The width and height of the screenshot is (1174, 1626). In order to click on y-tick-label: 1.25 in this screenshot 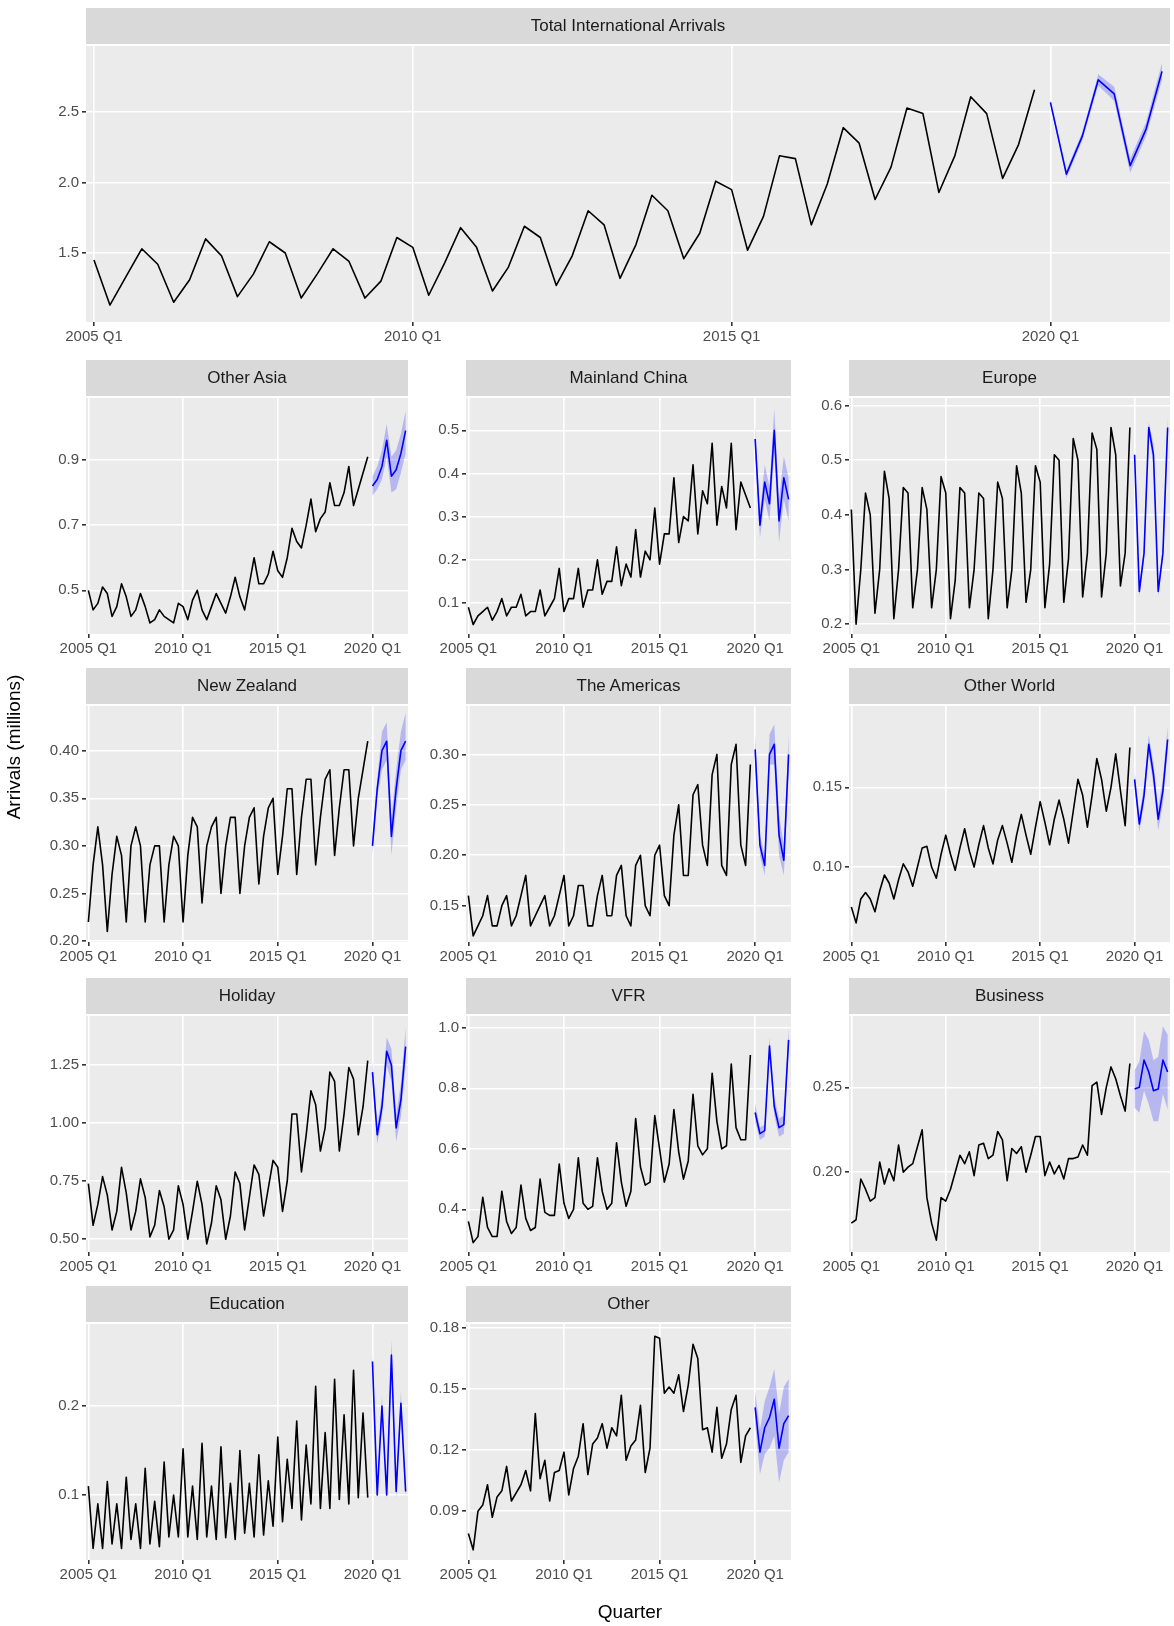, I will do `click(64, 1064)`.